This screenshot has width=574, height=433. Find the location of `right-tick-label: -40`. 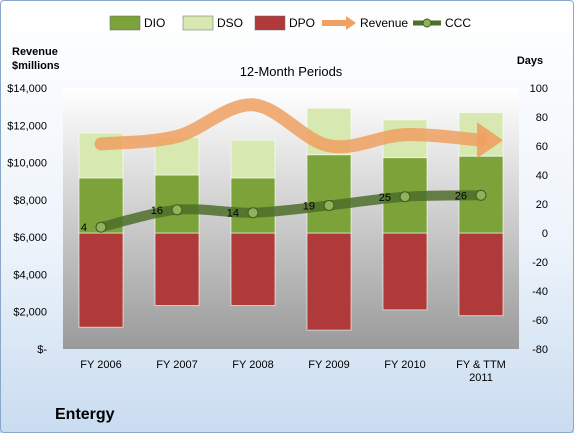

right-tick-label: -40 is located at coordinates (540, 292).